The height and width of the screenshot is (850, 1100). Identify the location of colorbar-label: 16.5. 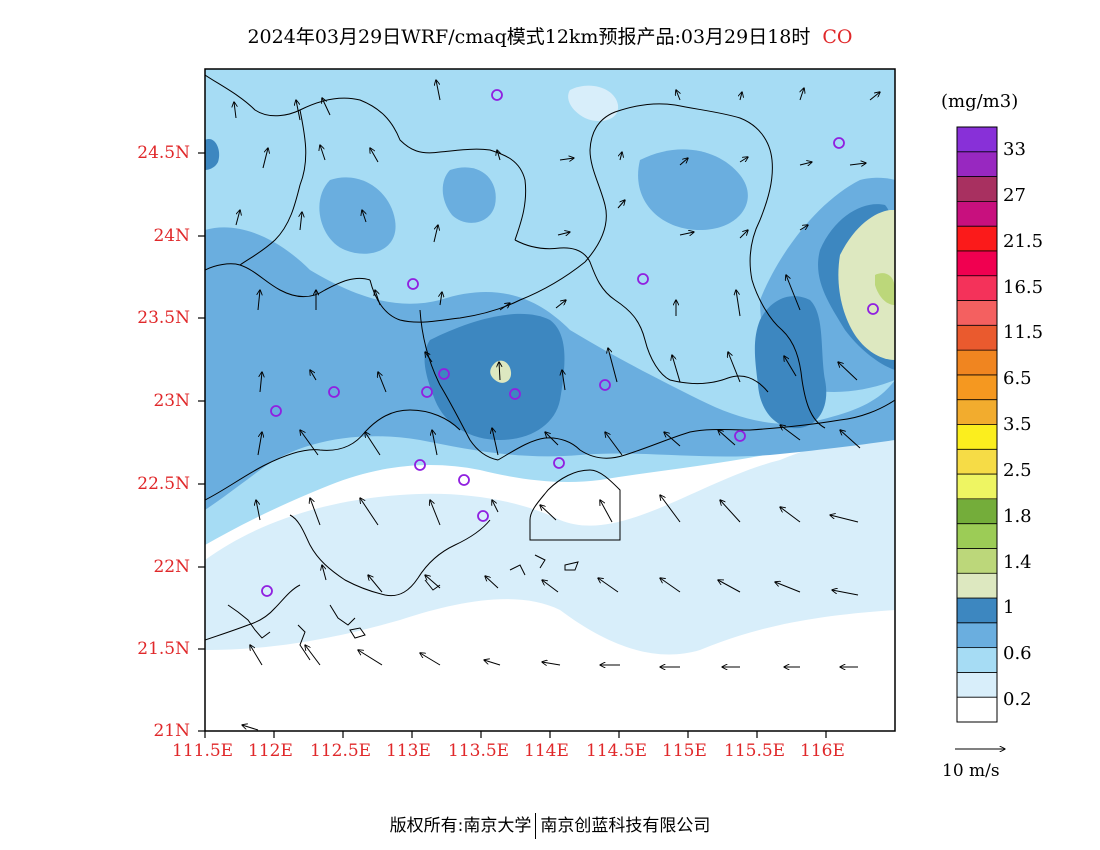
(1023, 287).